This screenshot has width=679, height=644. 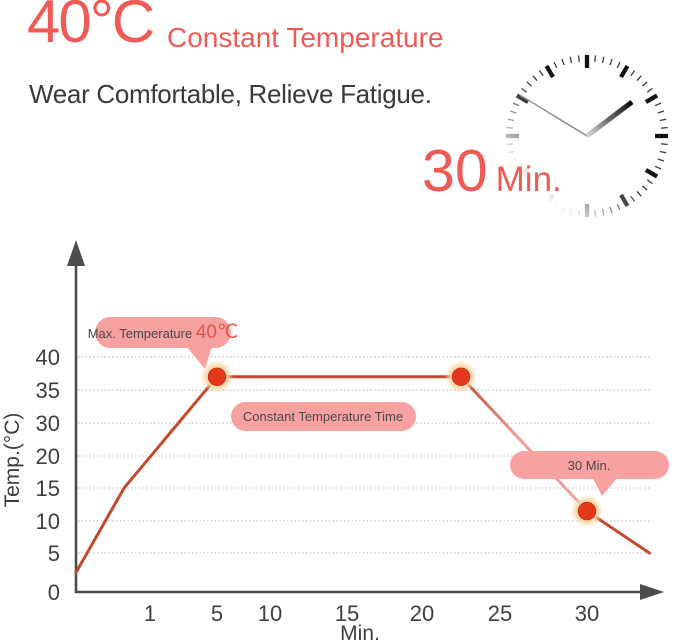 I want to click on annotation-30-min: 30 Min., so click(x=589, y=473).